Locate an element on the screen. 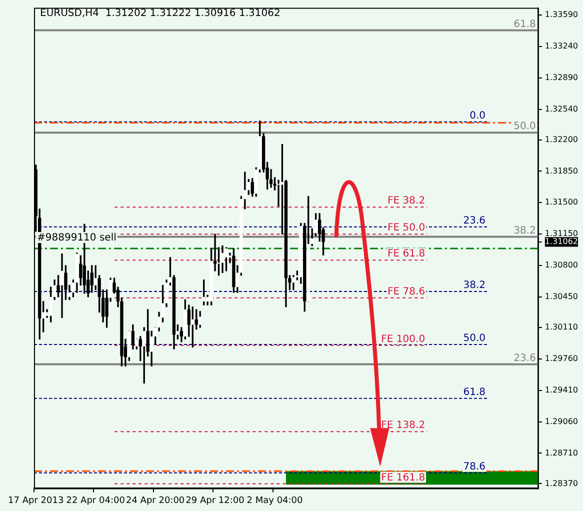  y-tick-label: 1.31500 is located at coordinates (561, 202).